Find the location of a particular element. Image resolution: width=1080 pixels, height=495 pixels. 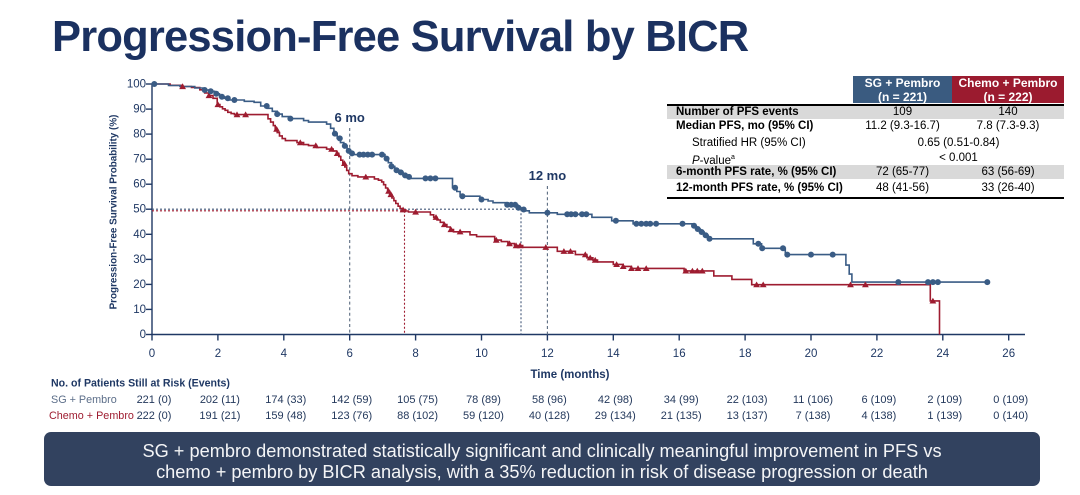

svg-text: 12 mo is located at coordinates (548, 175).